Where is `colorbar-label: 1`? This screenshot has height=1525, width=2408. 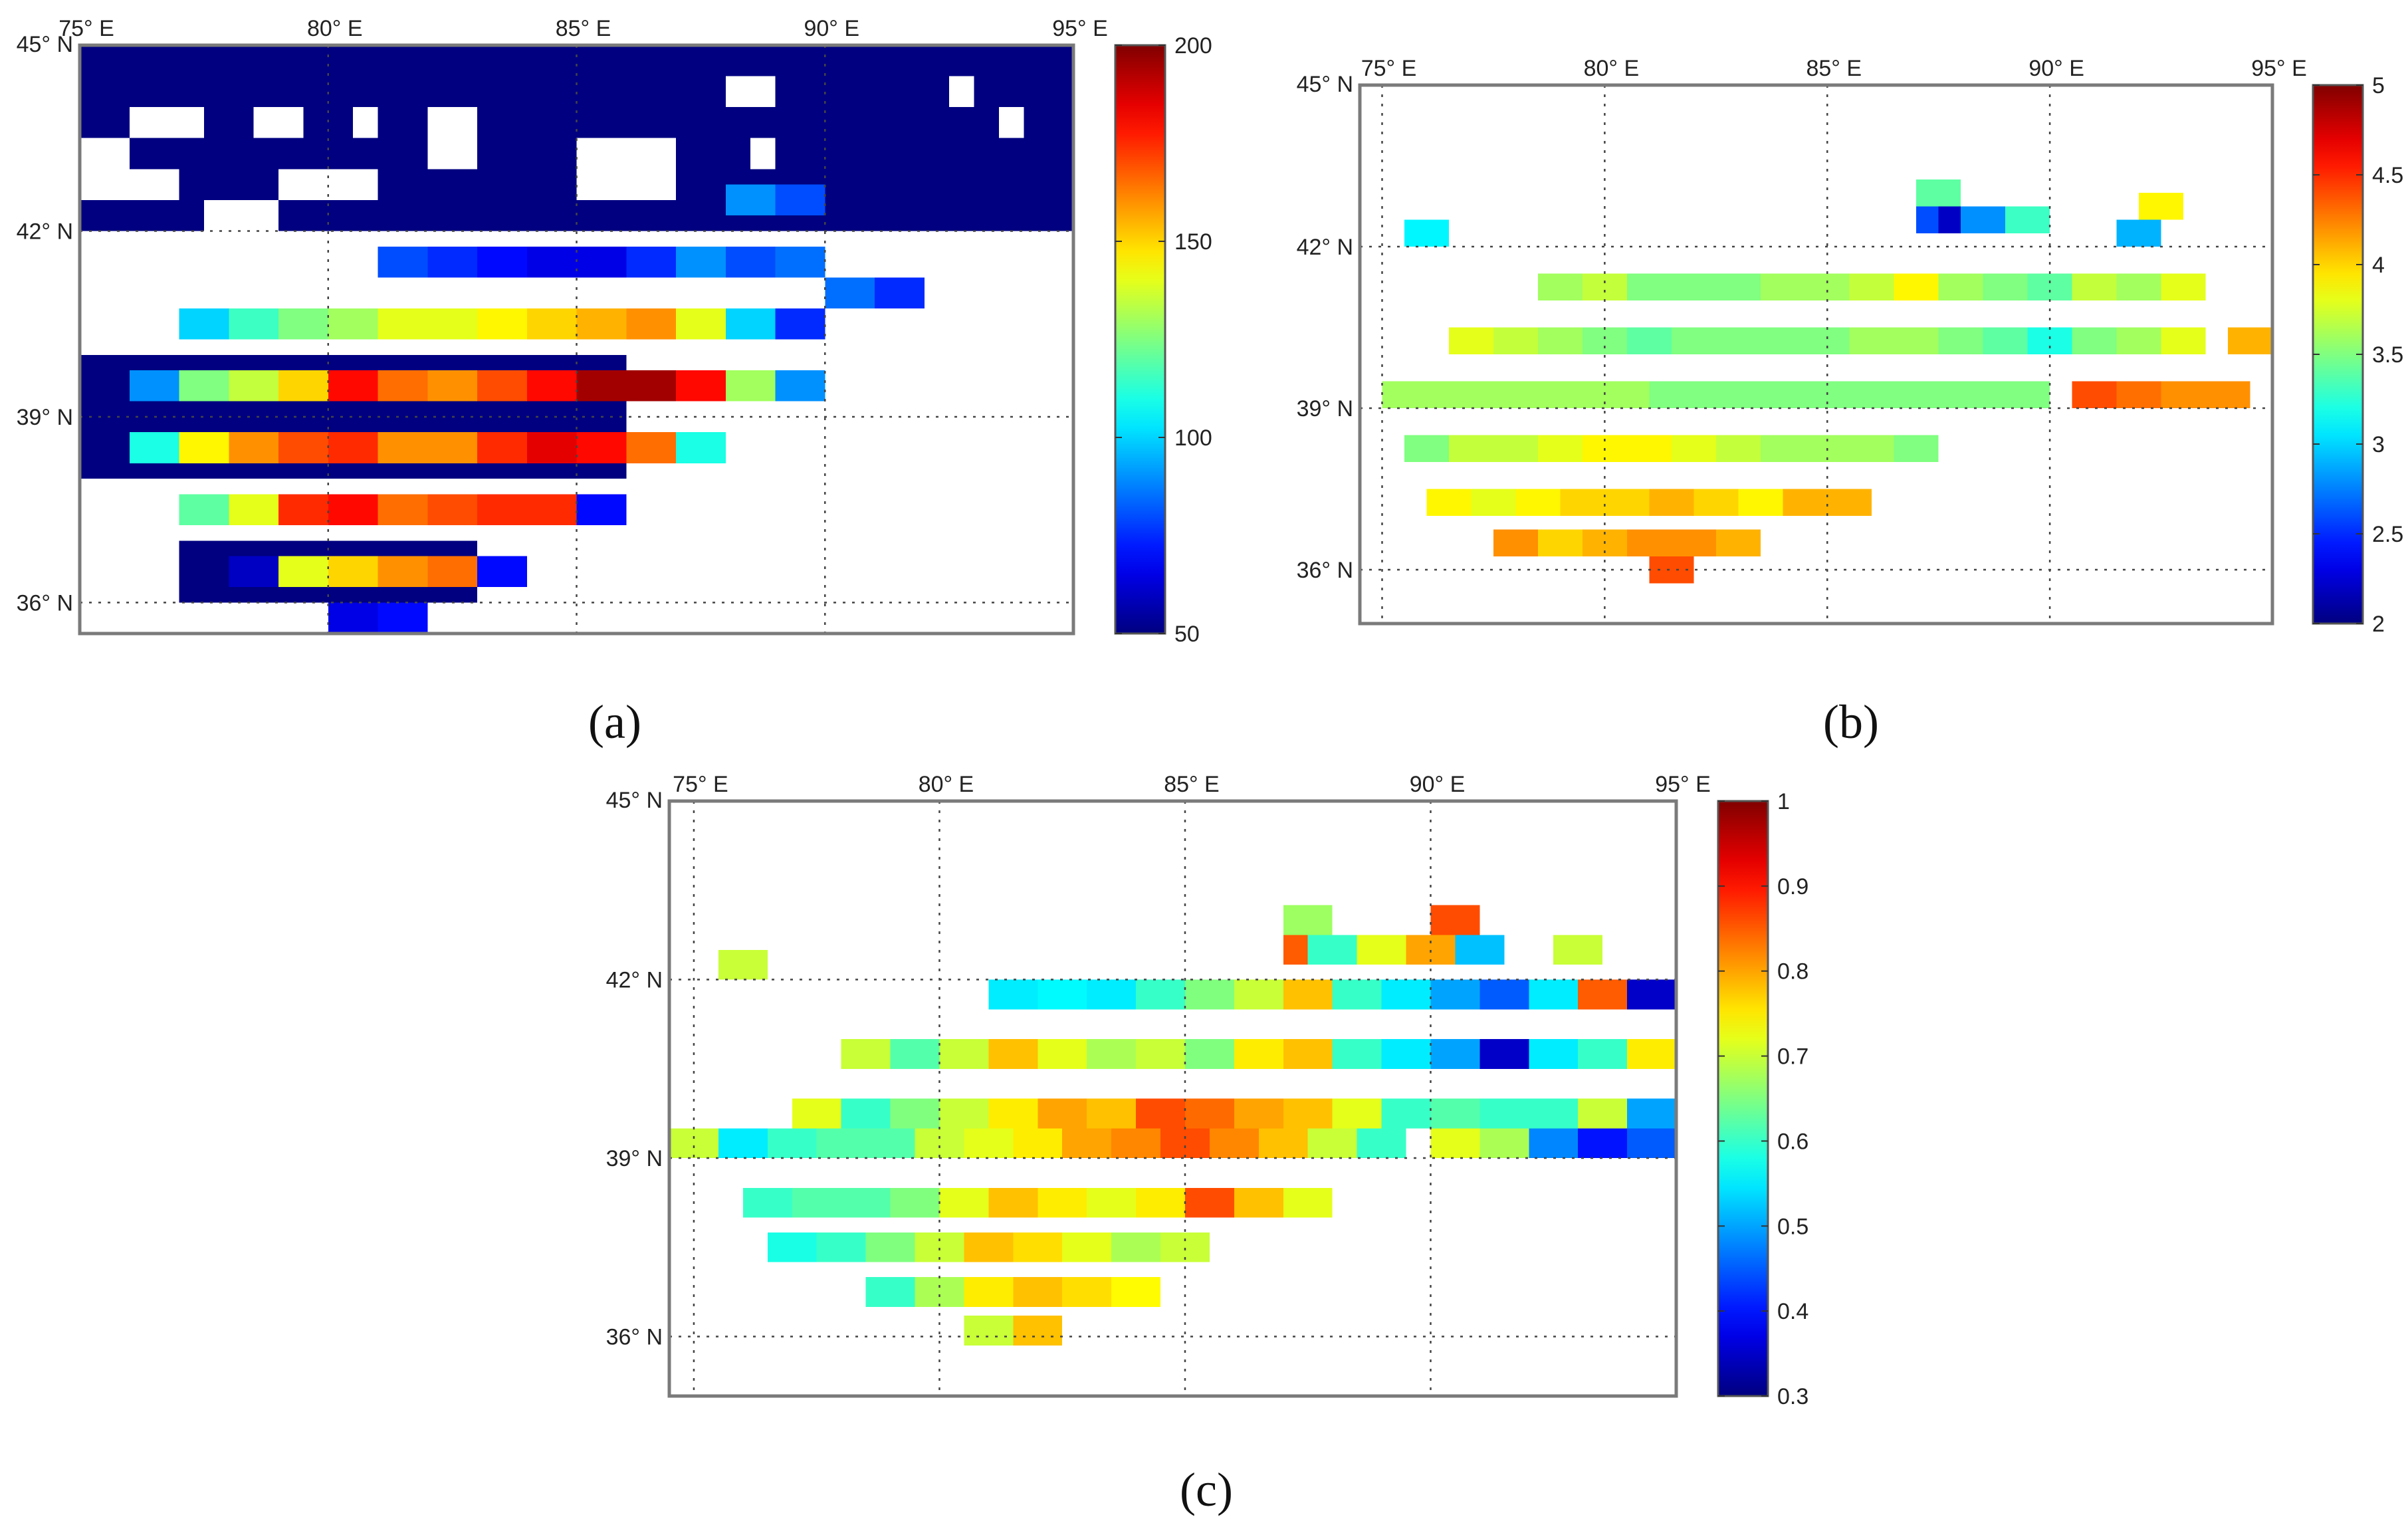 colorbar-label: 1 is located at coordinates (1783, 801).